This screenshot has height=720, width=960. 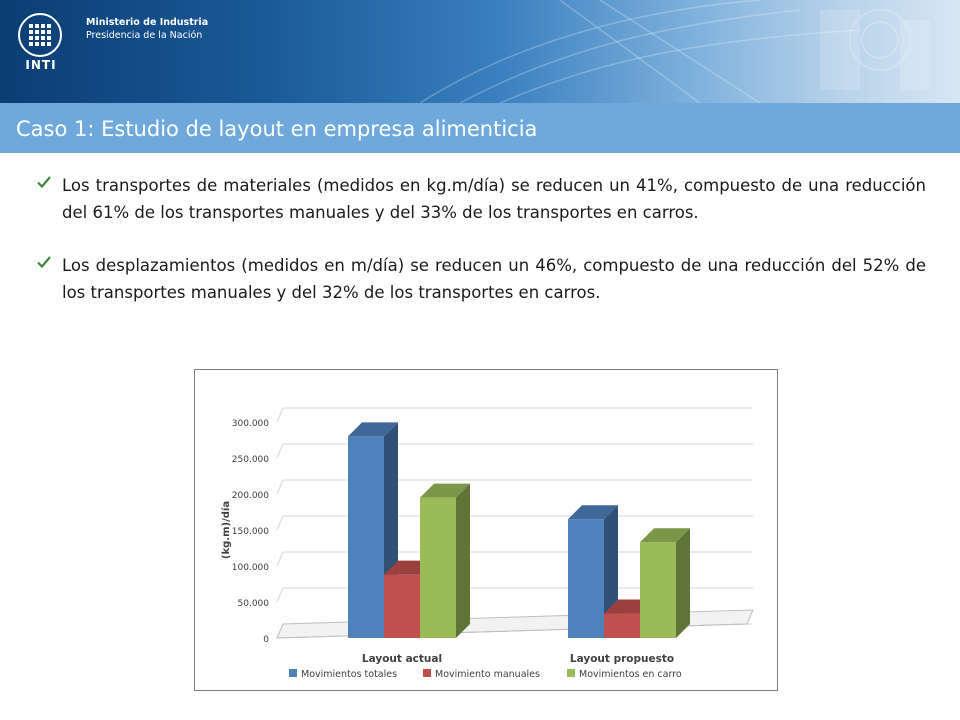 I want to click on title-bar, so click(x=480, y=128).